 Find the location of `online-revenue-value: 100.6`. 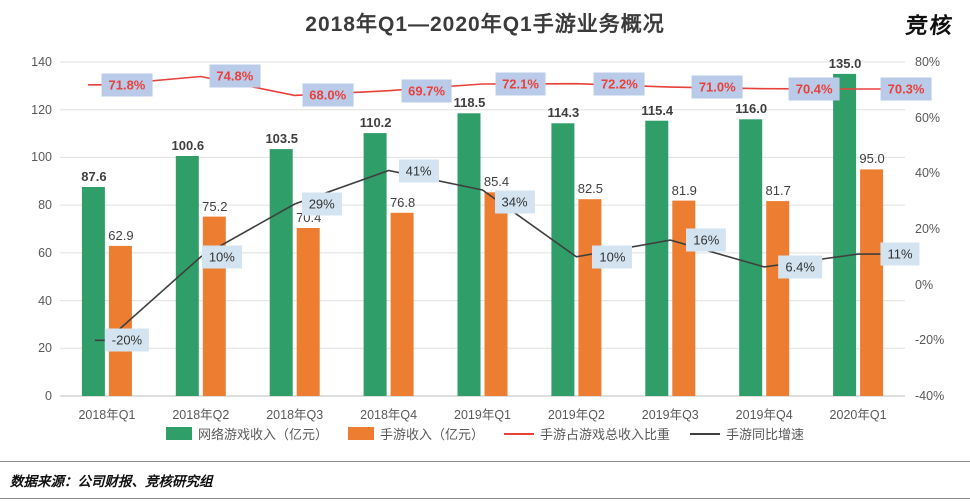

online-revenue-value: 100.6 is located at coordinates (188, 145).